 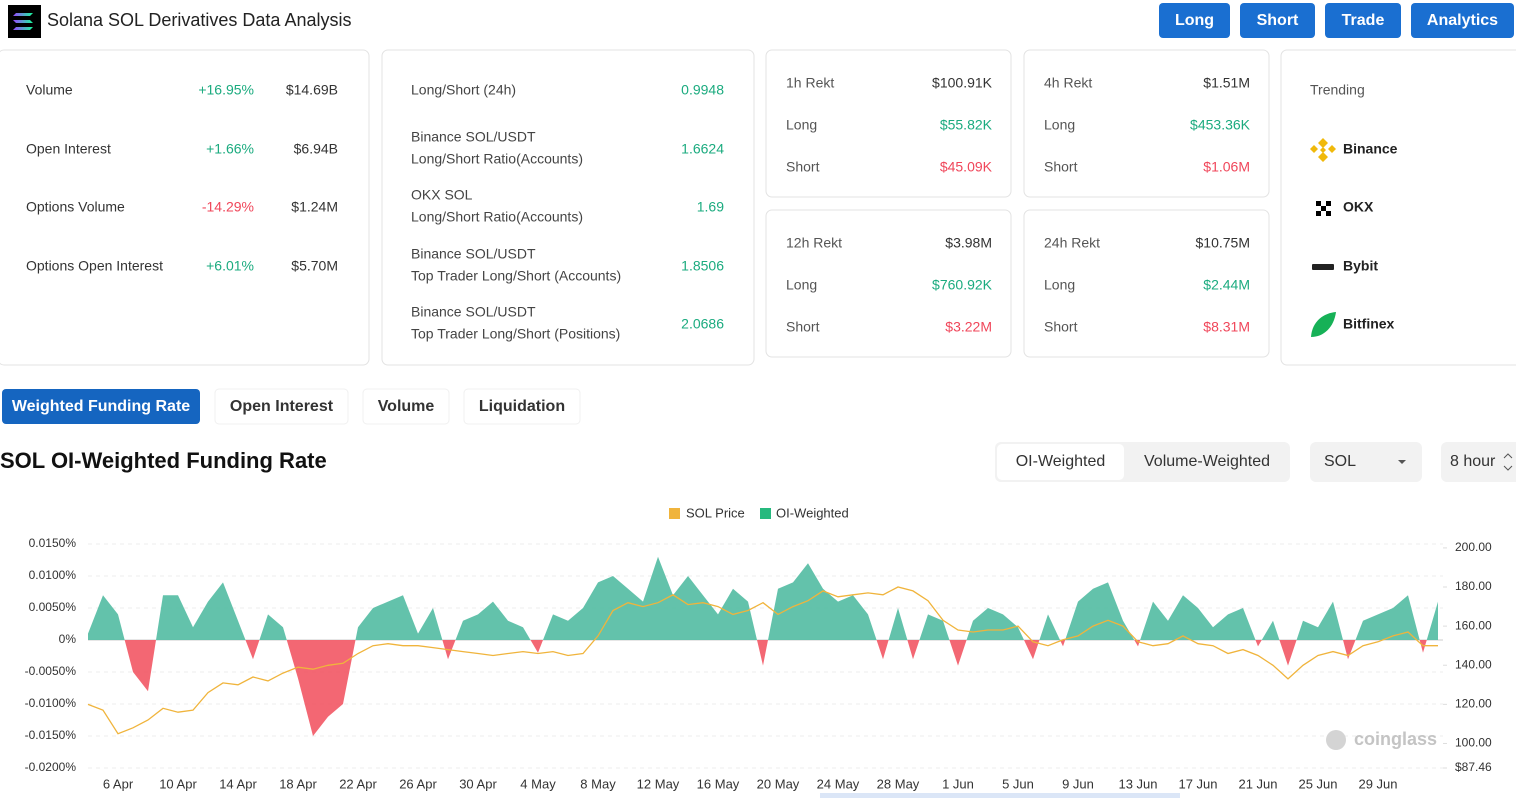 What do you see at coordinates (1226, 83) in the screenshot?
I see `rekt-total: $1.51M` at bounding box center [1226, 83].